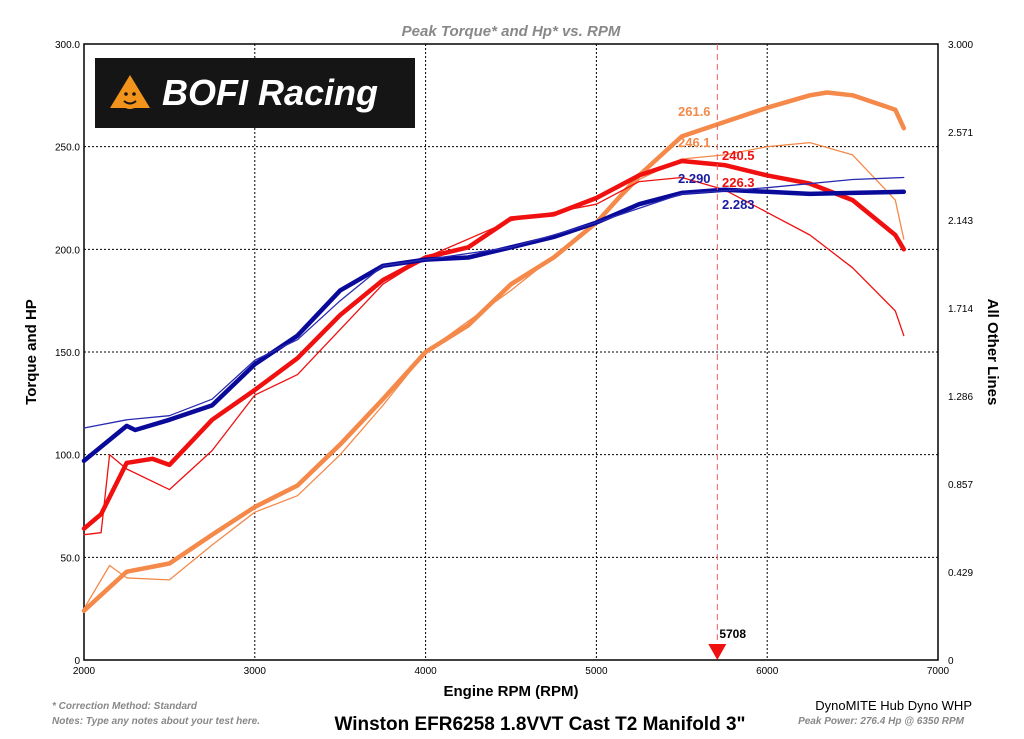 The height and width of the screenshot is (739, 1024). What do you see at coordinates (960, 485) in the screenshot?
I see `y2-tick-label: 0.857` at bounding box center [960, 485].